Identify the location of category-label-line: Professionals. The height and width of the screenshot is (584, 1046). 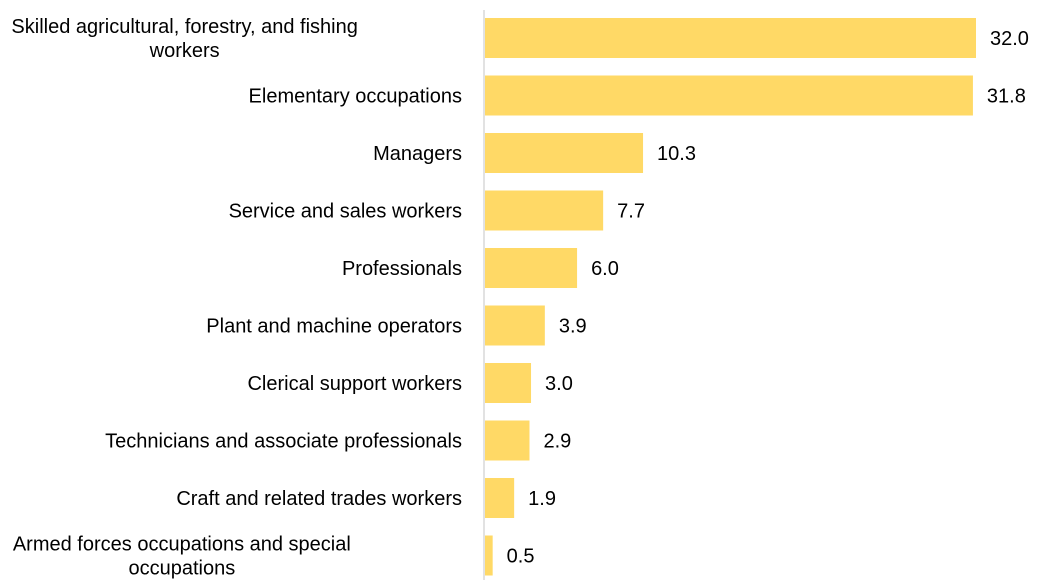
(402, 269).